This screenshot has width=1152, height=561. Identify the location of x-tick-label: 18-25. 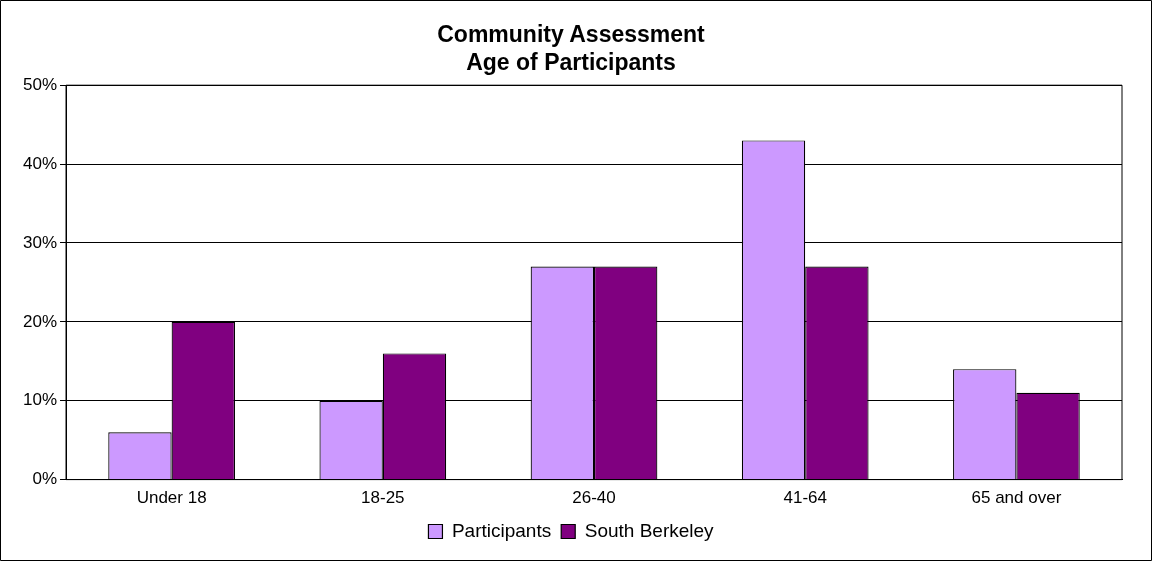
(383, 498).